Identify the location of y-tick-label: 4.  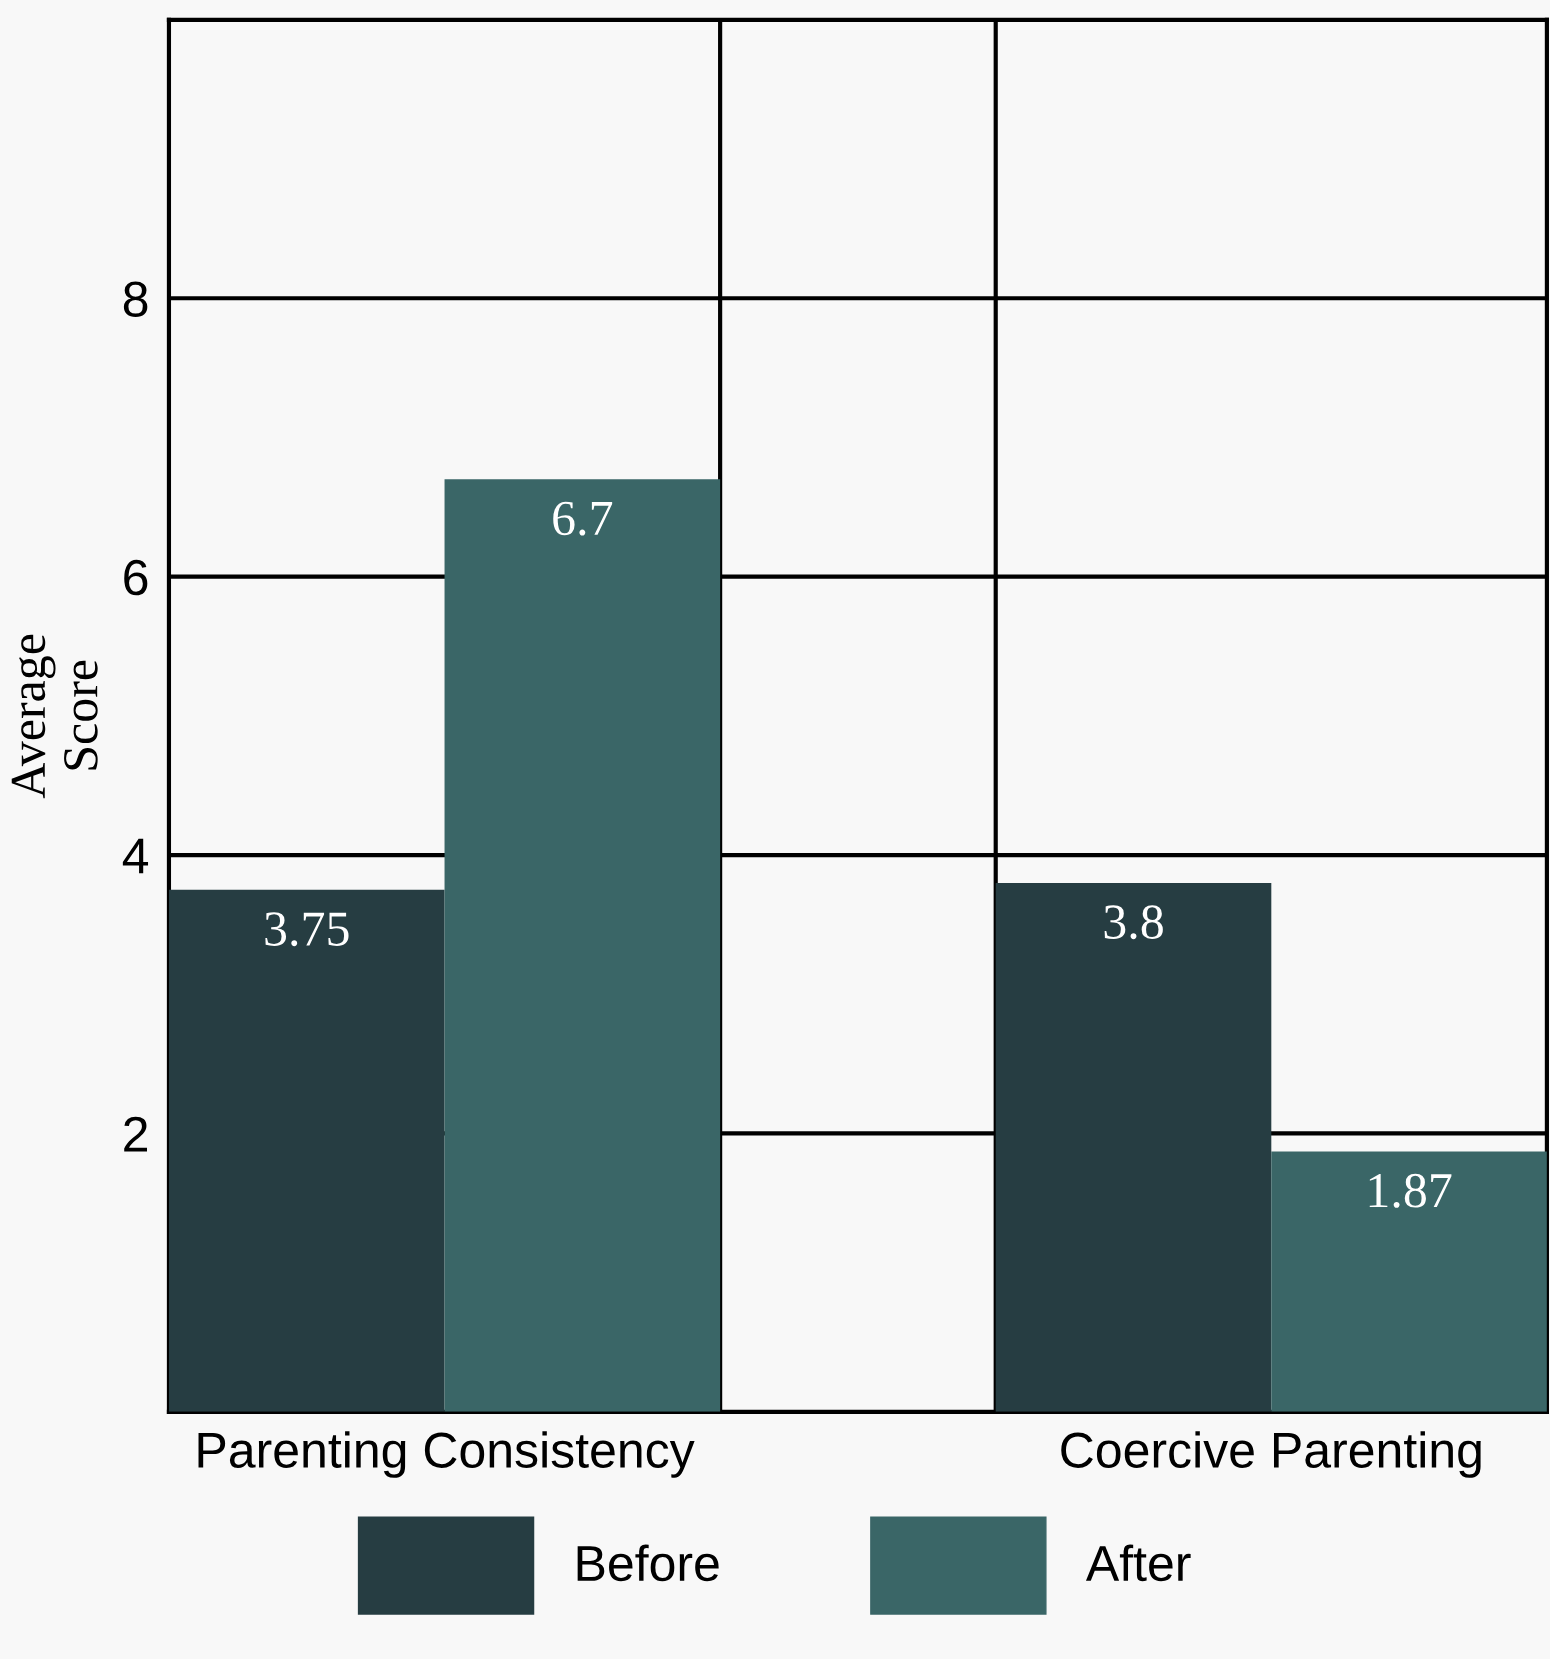
(135, 856).